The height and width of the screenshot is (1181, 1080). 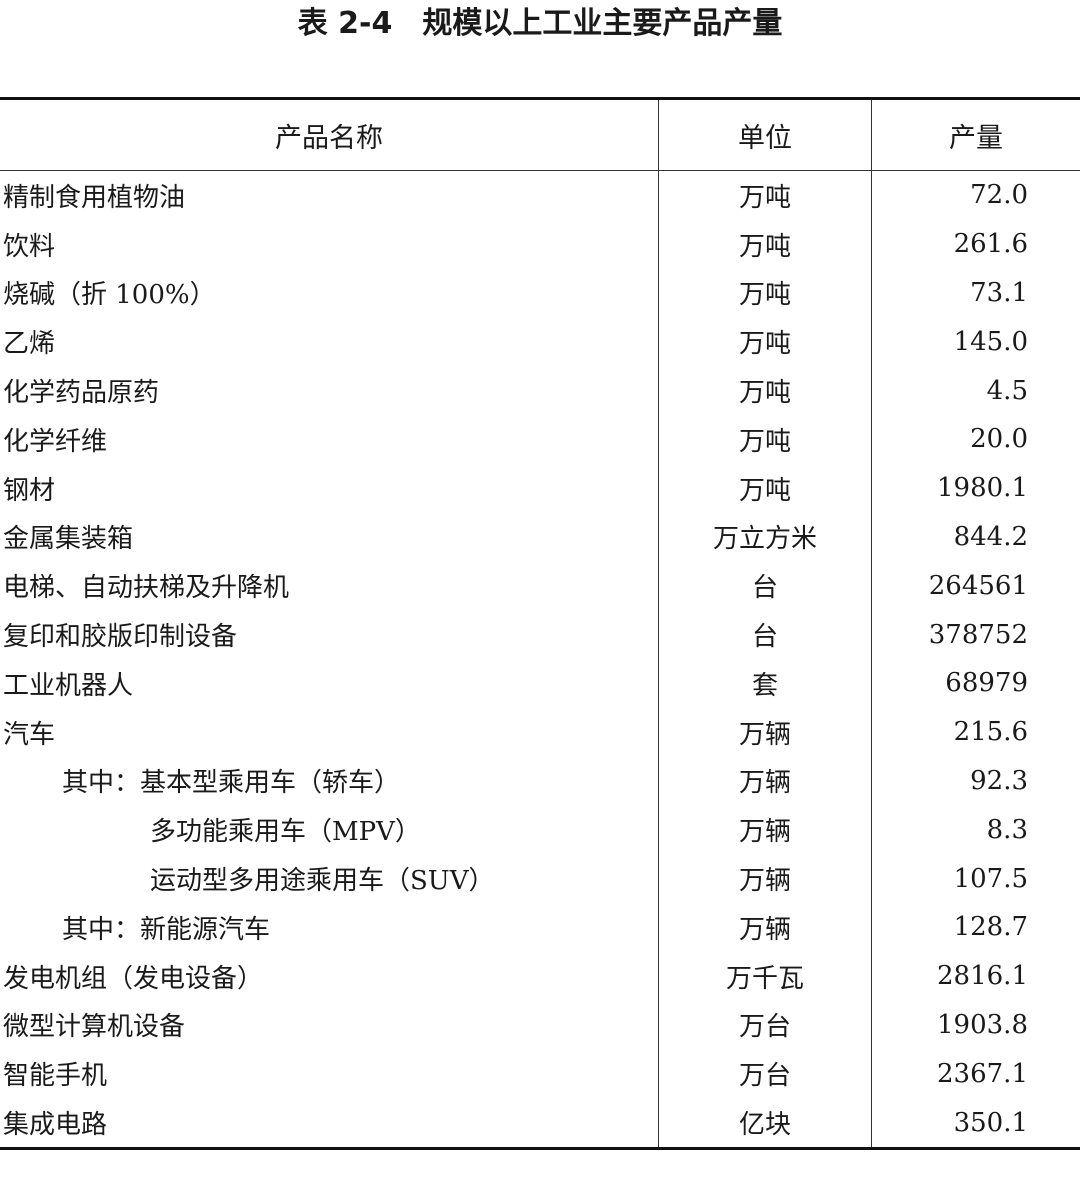 I want to click on table-row: 汽车 万辆 215.6, so click(x=540, y=732).